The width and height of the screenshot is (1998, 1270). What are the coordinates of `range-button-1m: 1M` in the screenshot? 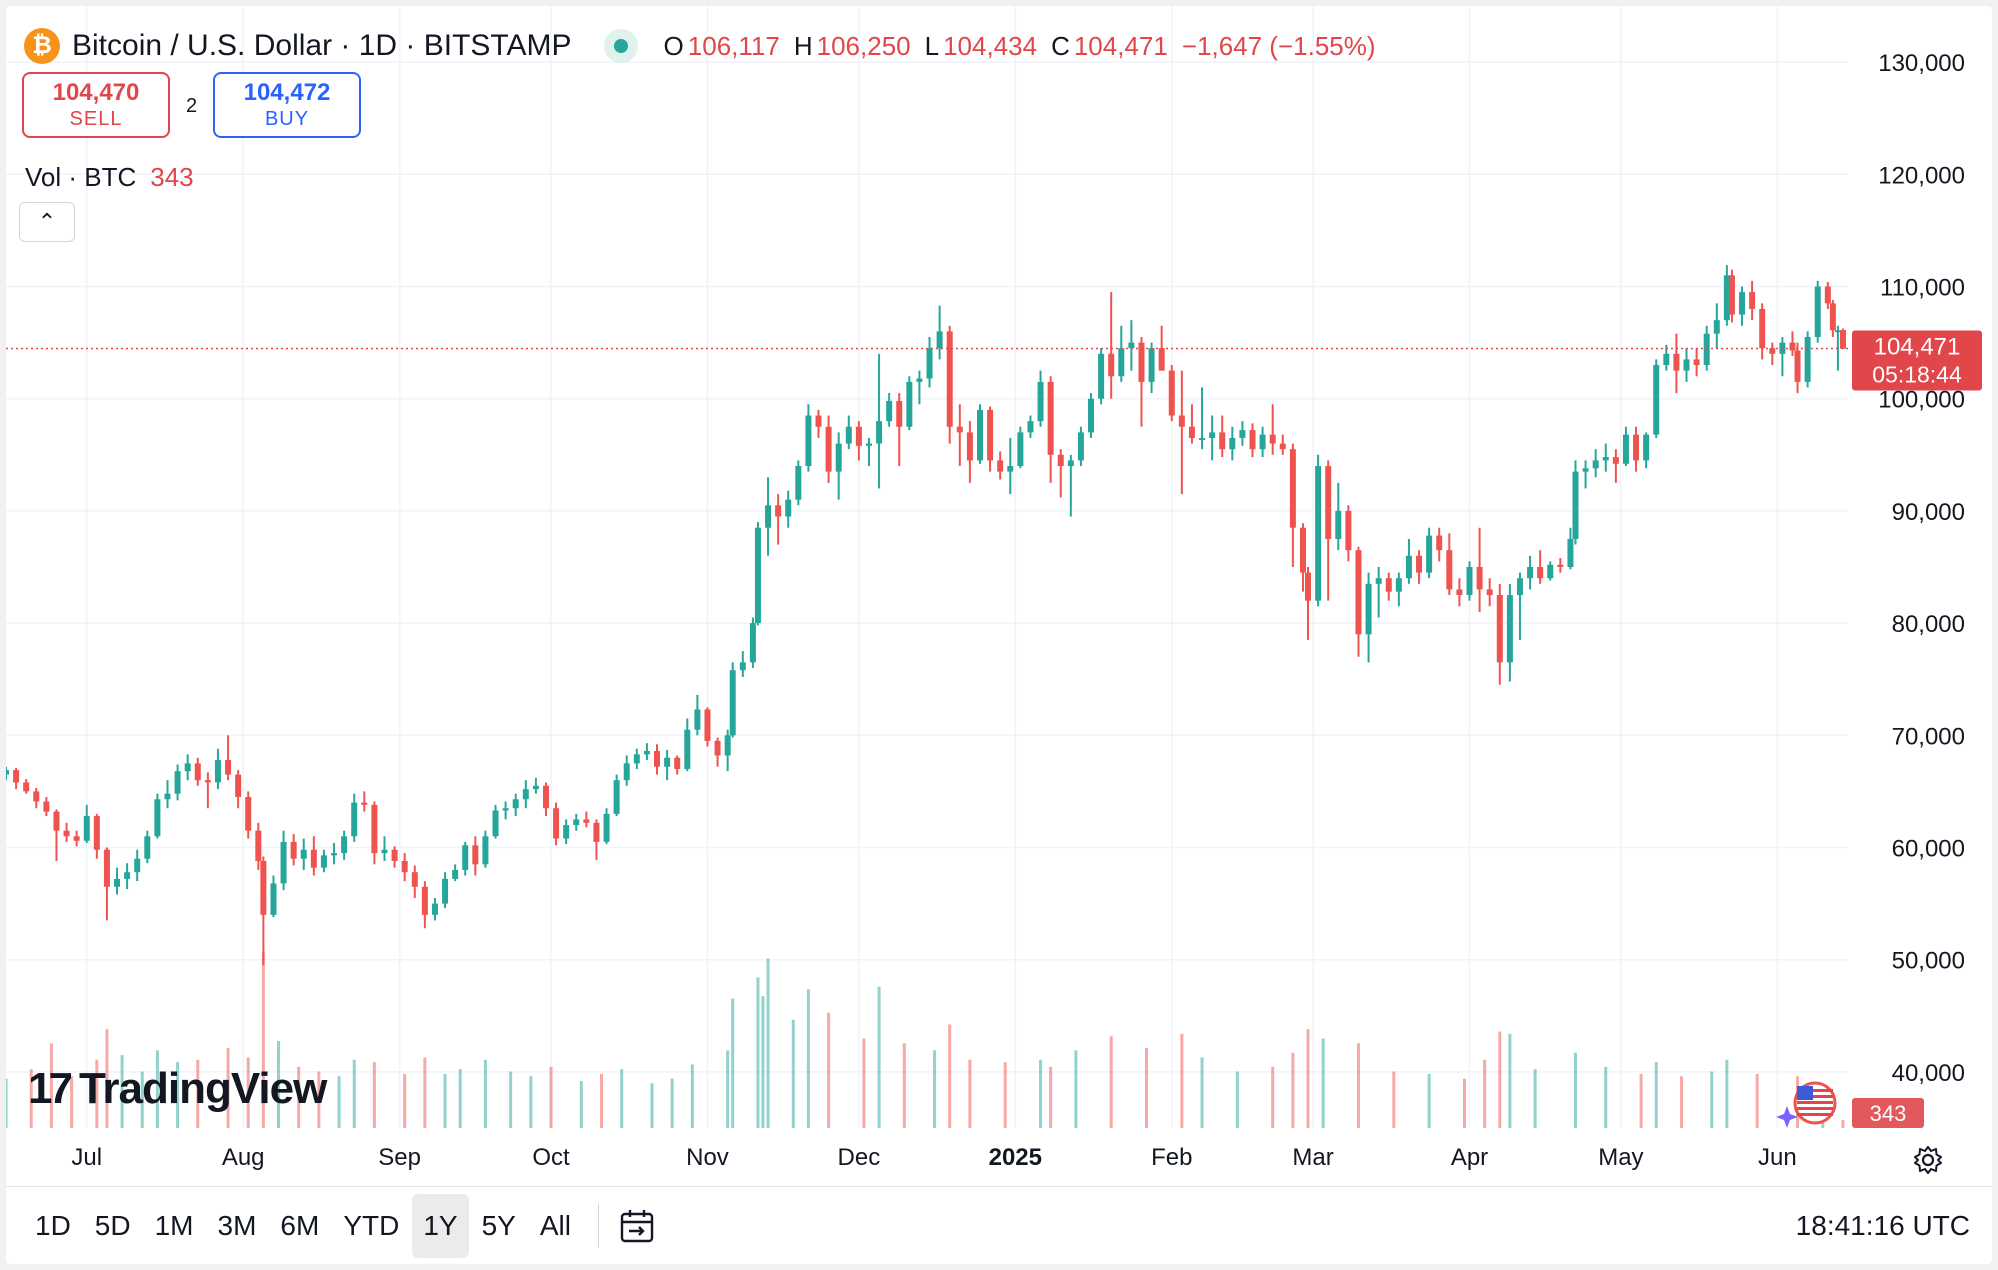 It's located at (174, 1225).